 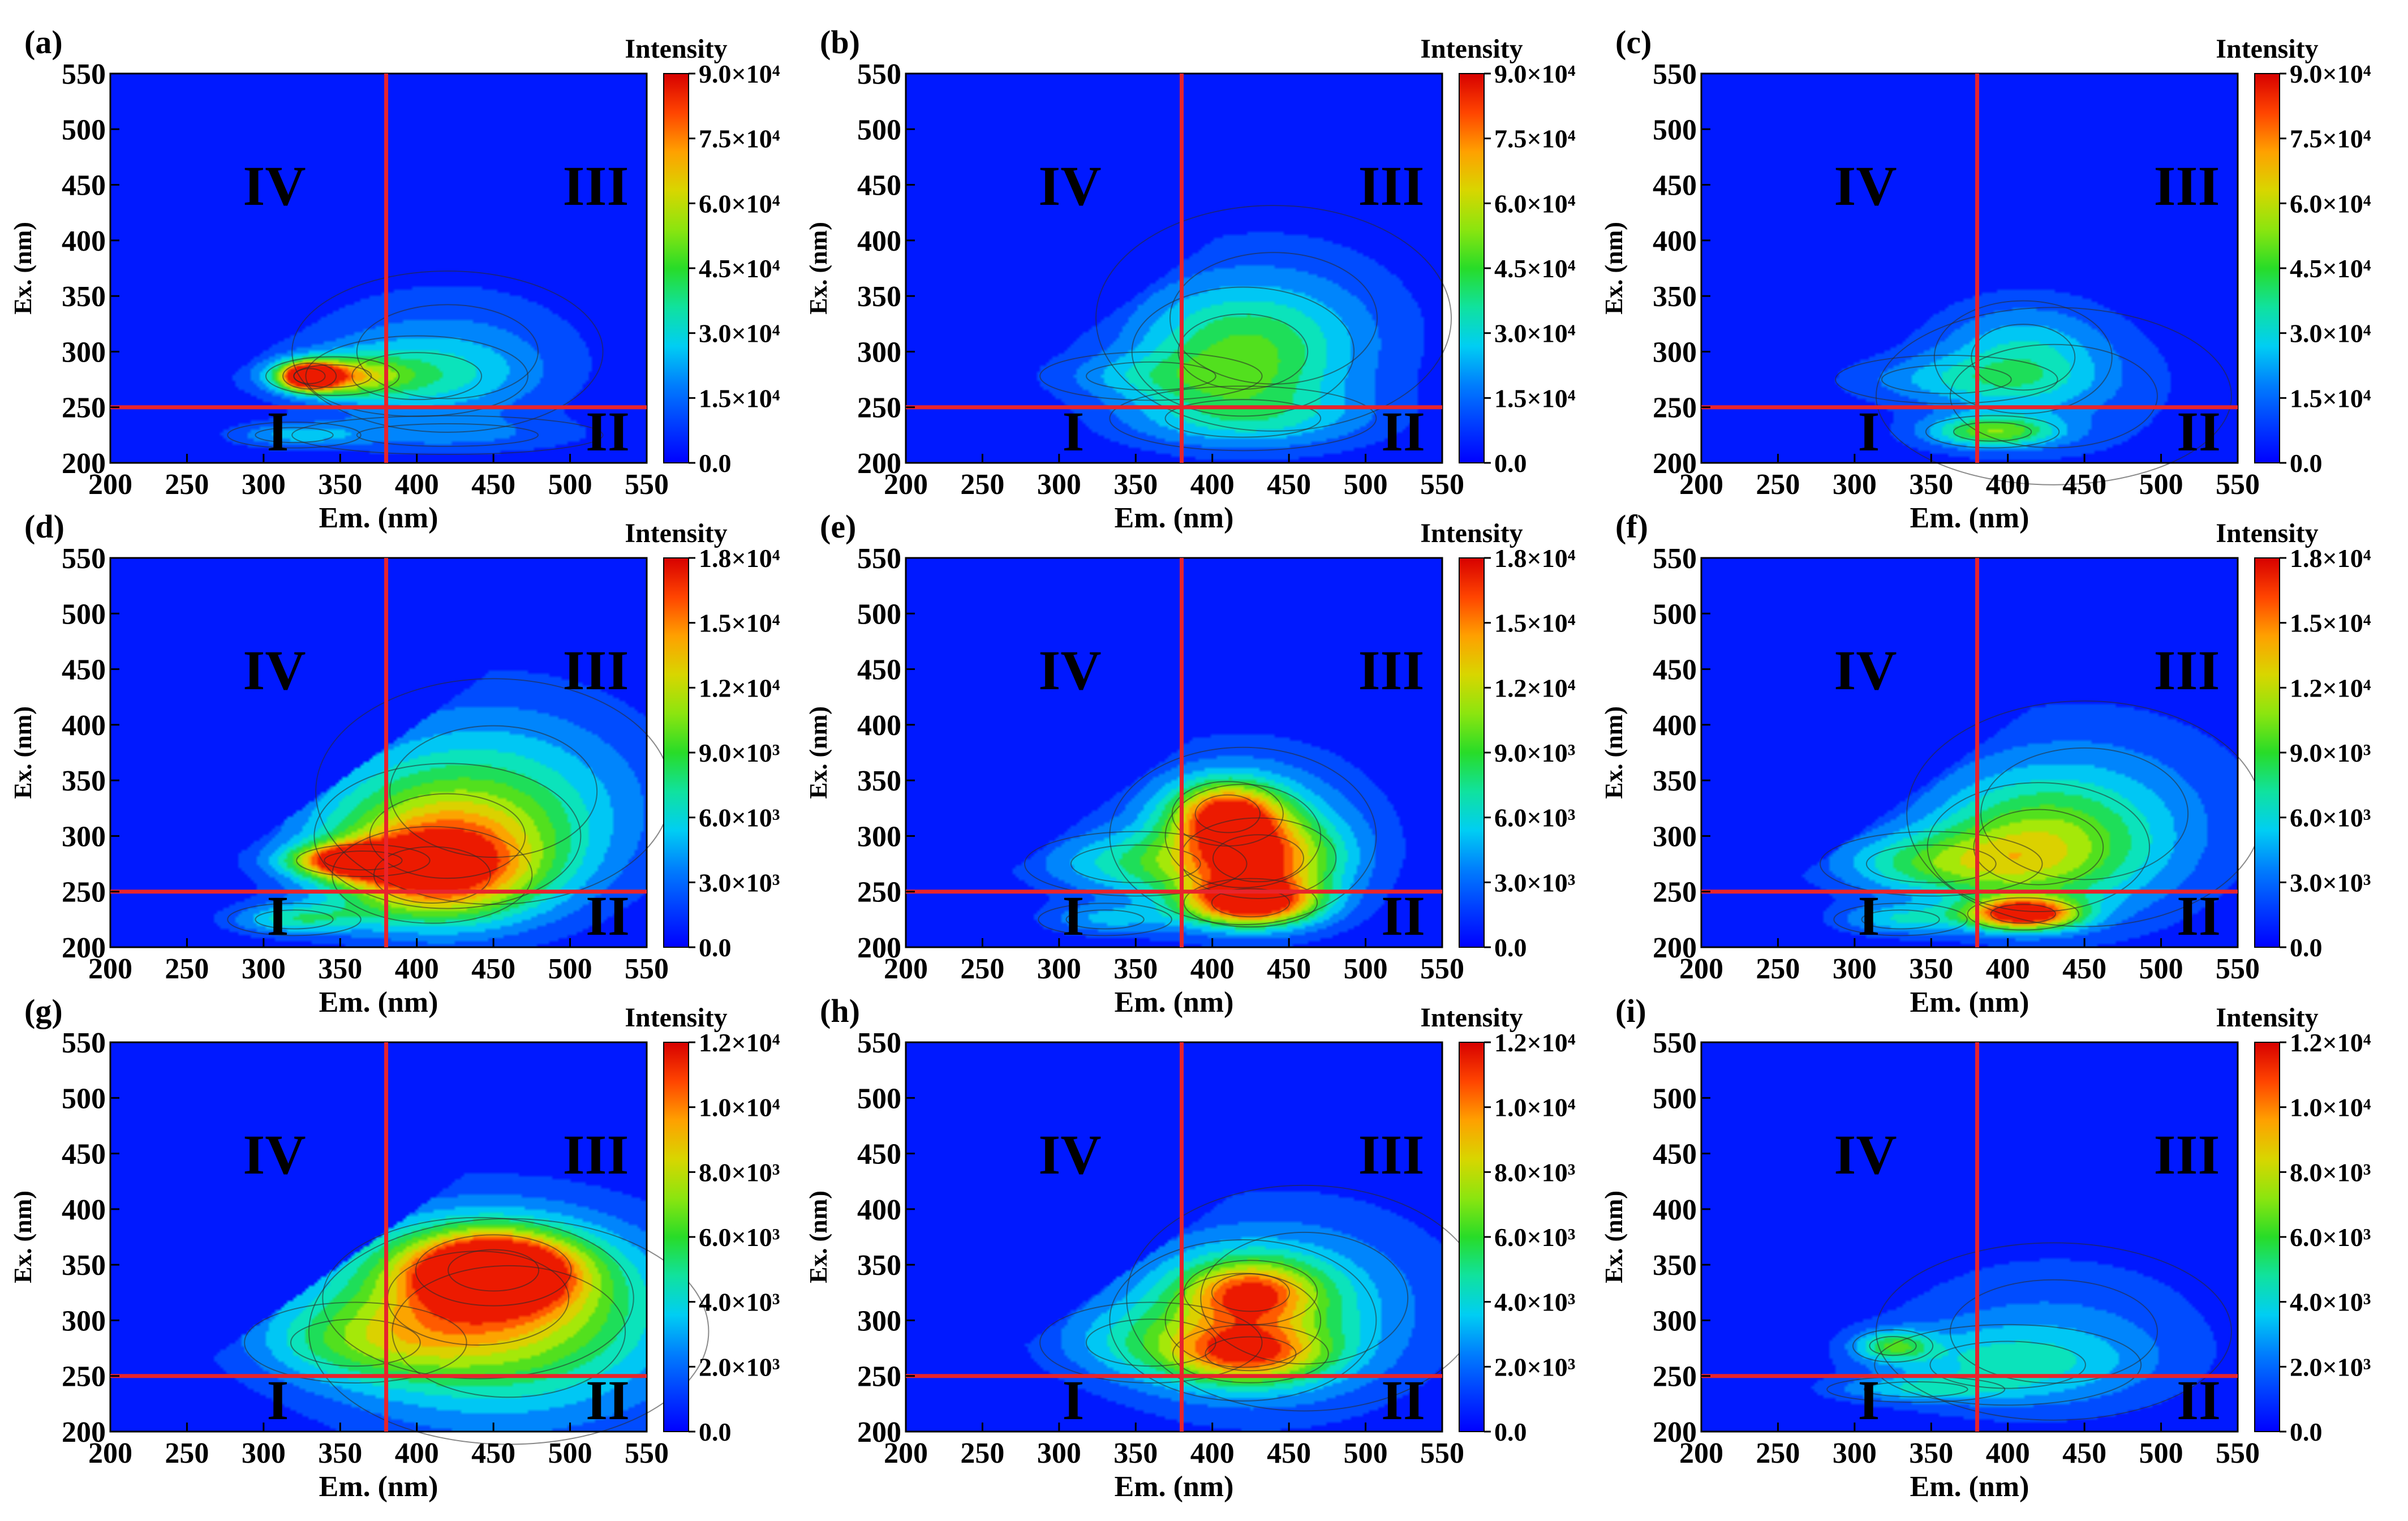 I want to click on quadrant-label-III: III, so click(x=596, y=185).